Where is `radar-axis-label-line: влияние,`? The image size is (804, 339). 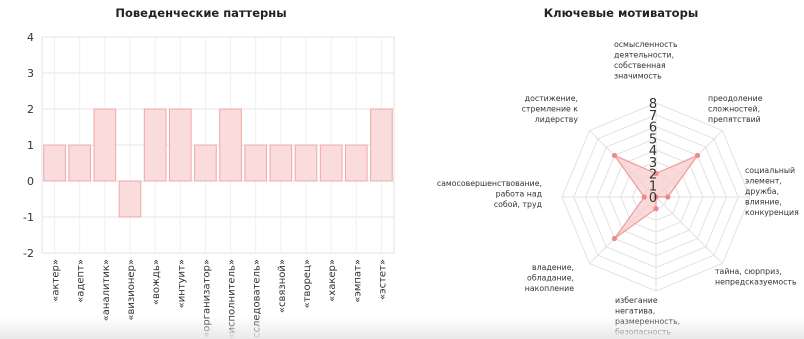
radar-axis-label-line: влияние, is located at coordinates (763, 202).